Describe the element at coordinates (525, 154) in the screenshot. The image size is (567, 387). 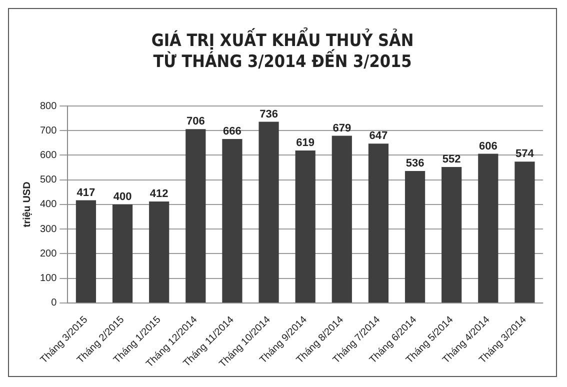
I see `data-label: 574` at that location.